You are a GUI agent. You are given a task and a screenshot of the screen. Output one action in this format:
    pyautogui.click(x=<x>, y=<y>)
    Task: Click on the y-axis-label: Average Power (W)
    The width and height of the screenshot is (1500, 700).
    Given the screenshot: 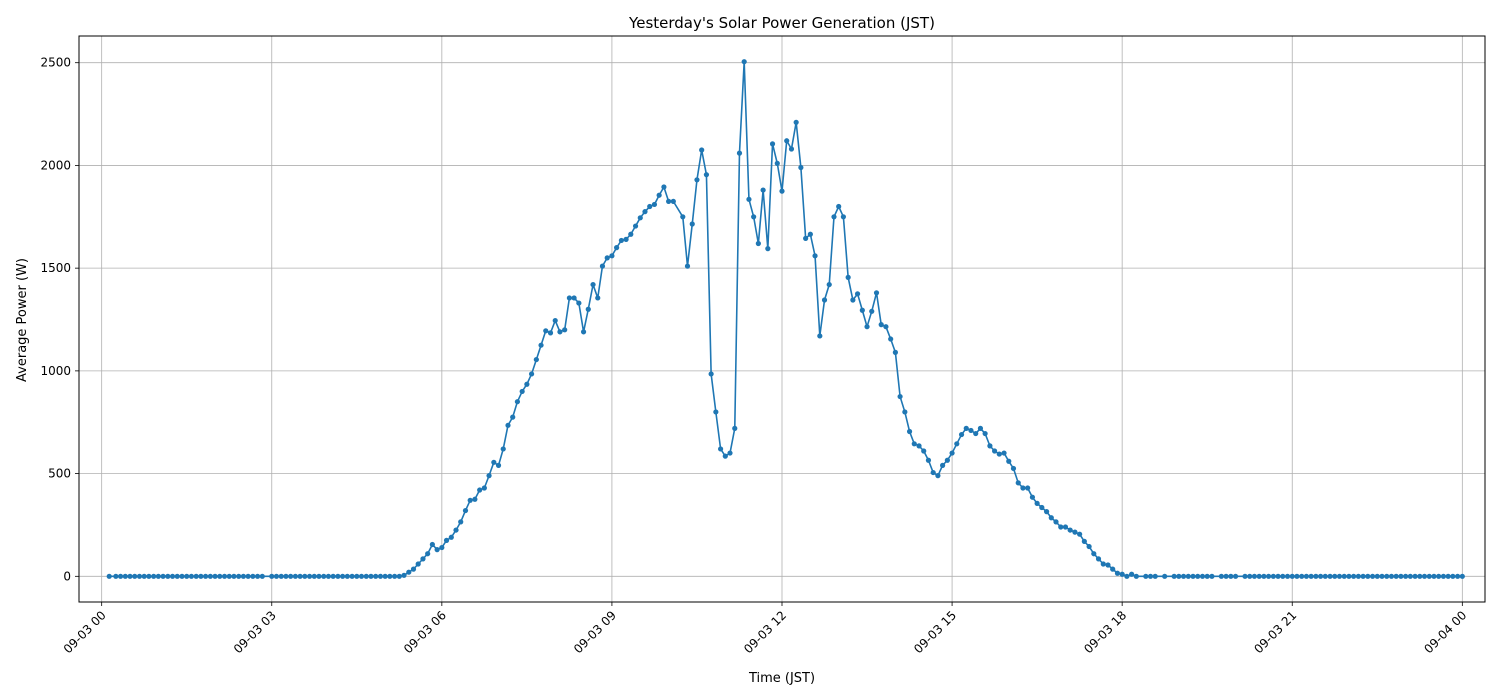 What is the action you would take?
    pyautogui.click(x=22, y=320)
    